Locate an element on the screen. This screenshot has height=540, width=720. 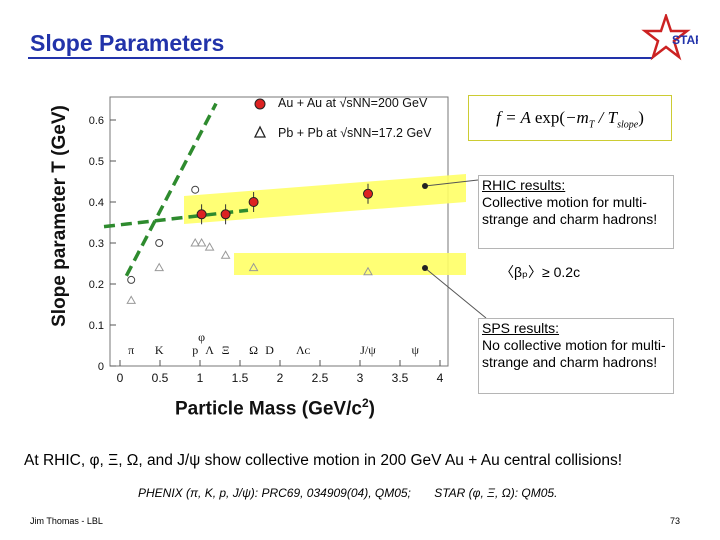
legend-marker-au is located at coordinates (260, 104).